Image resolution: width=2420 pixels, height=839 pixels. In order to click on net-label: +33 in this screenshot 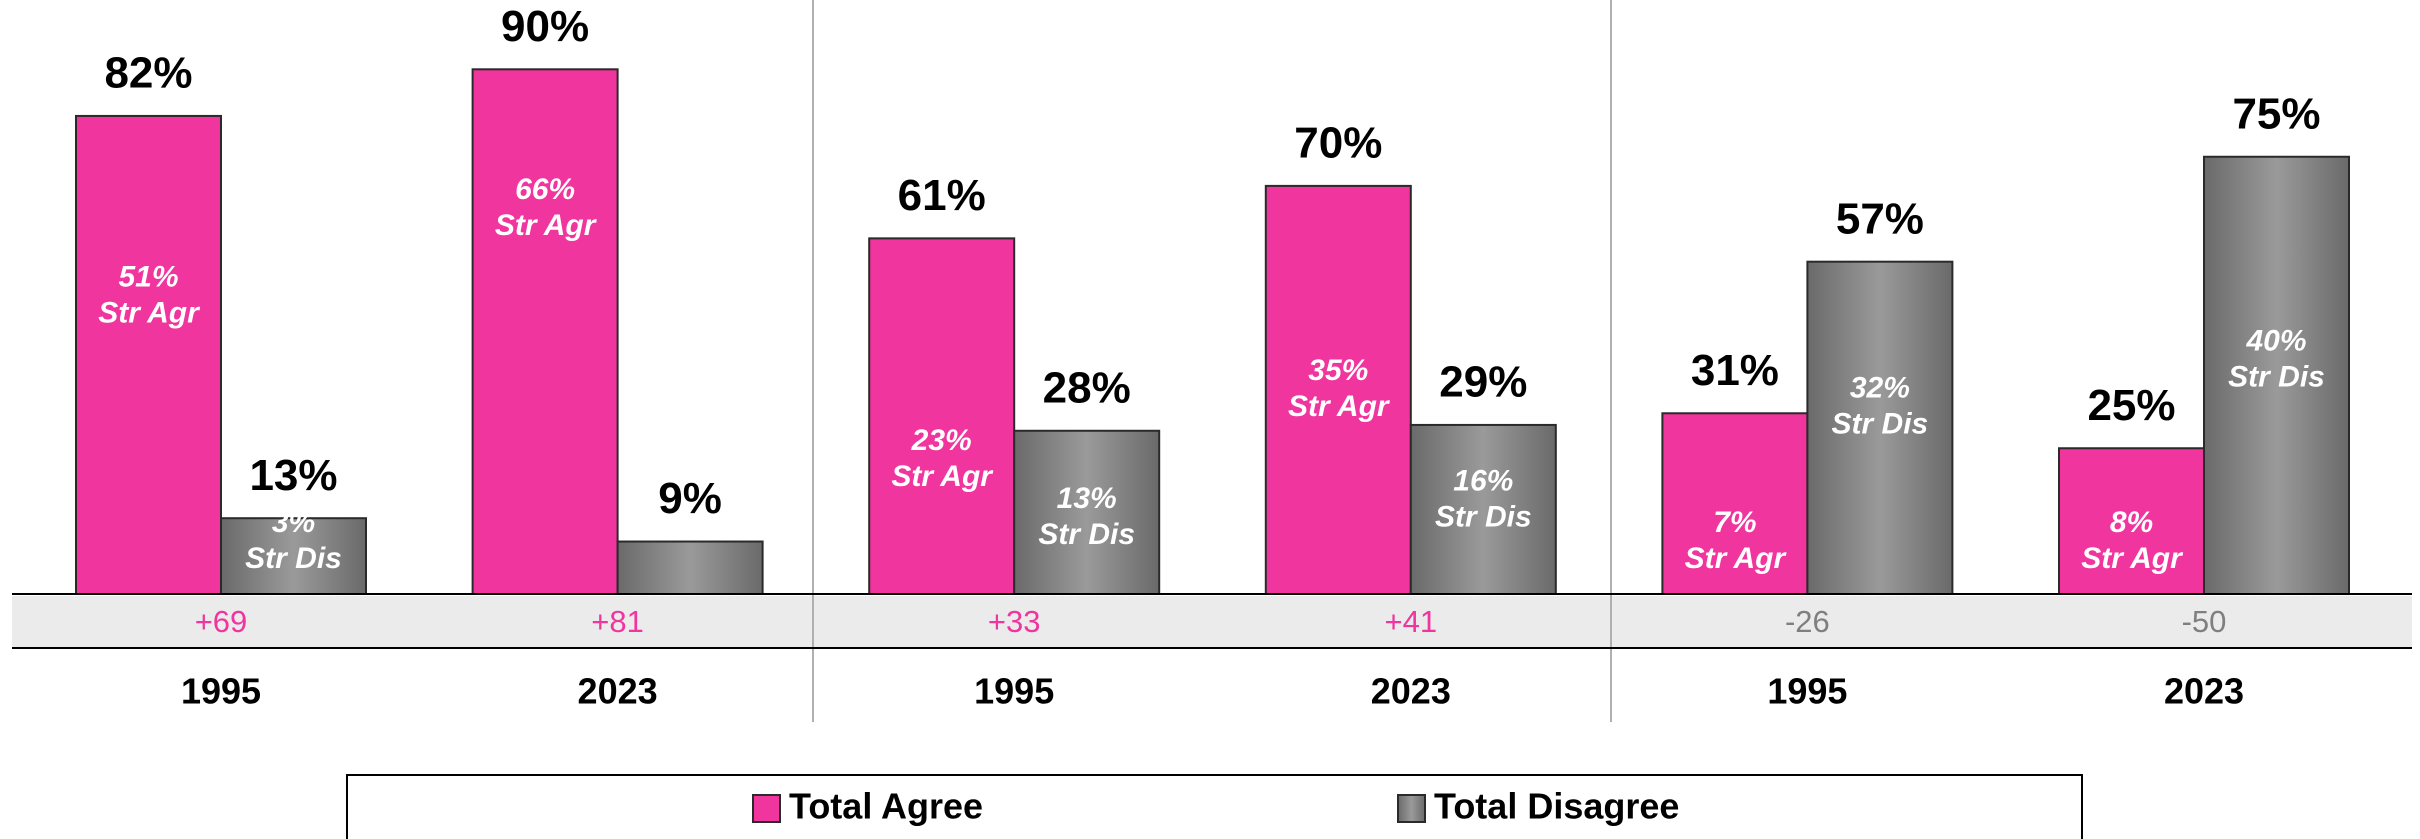, I will do `click(1014, 621)`.